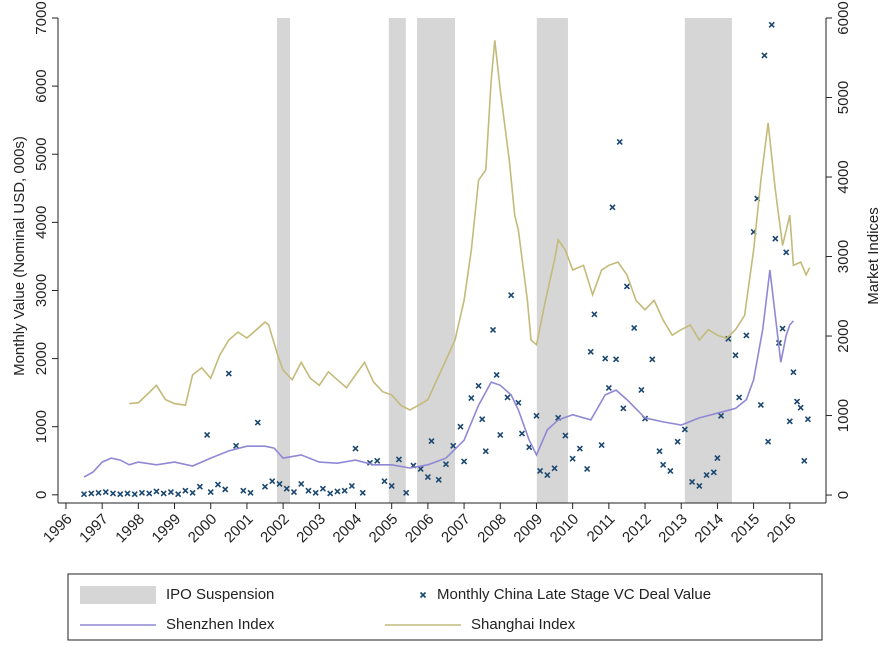 This screenshot has width=896, height=660. I want to click on legend-swatch, so click(423, 595).